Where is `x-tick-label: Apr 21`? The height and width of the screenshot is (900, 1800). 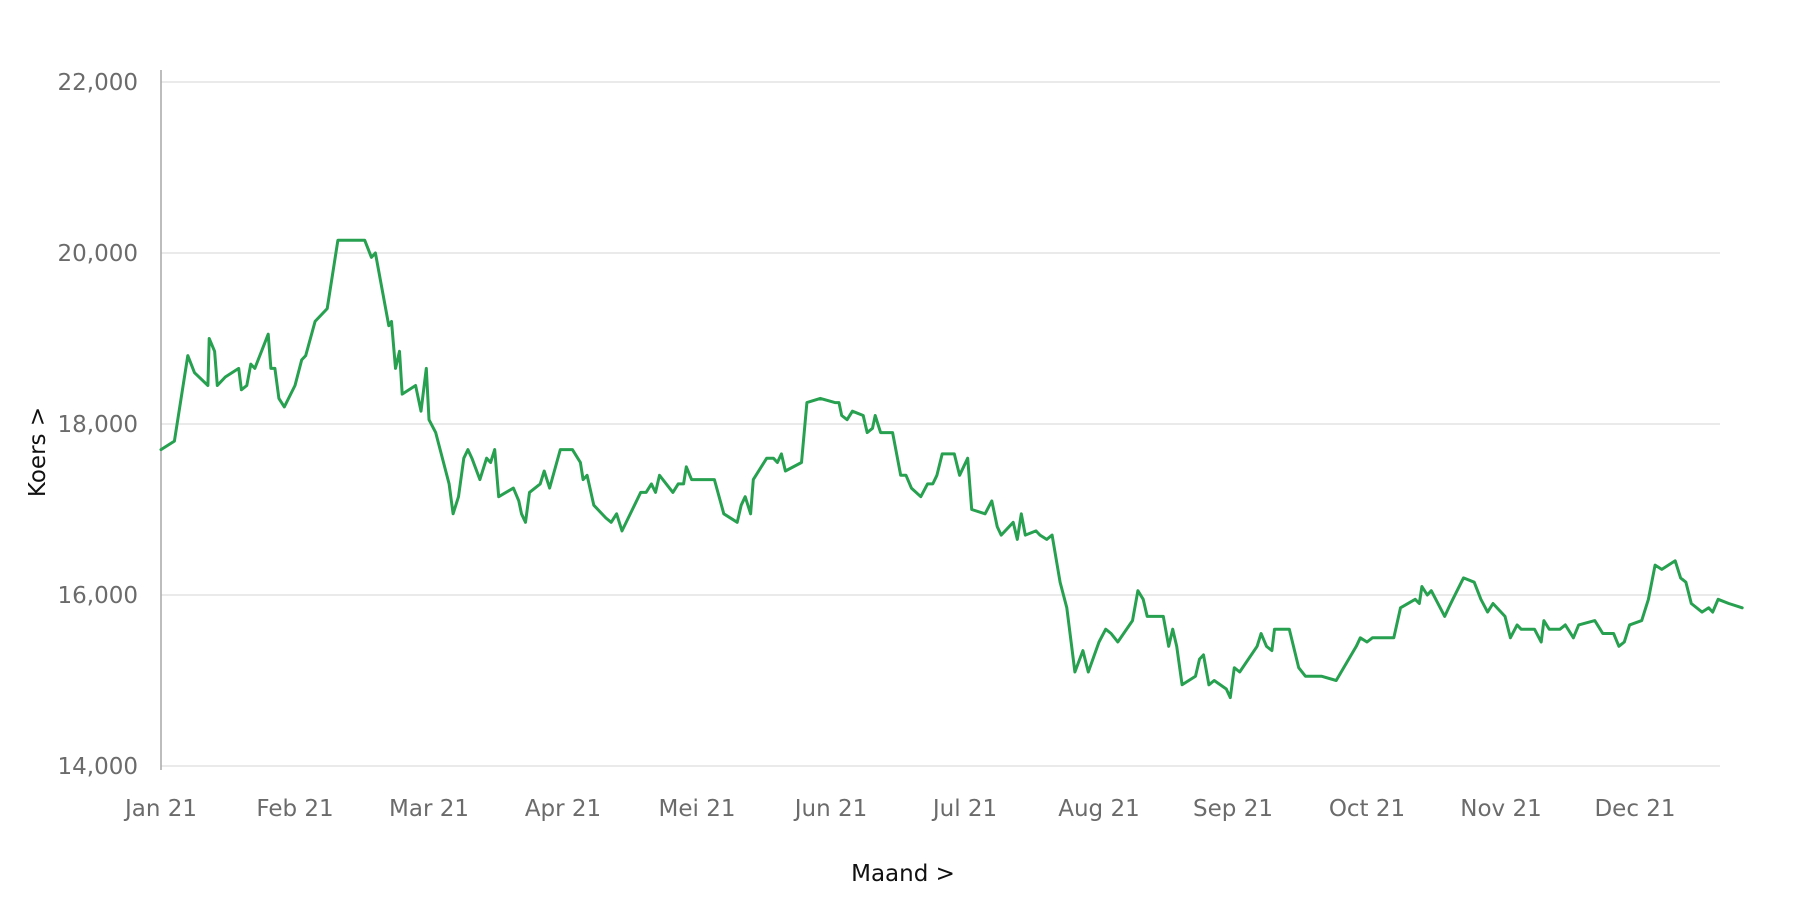
x-tick-label: Apr 21 is located at coordinates (563, 809).